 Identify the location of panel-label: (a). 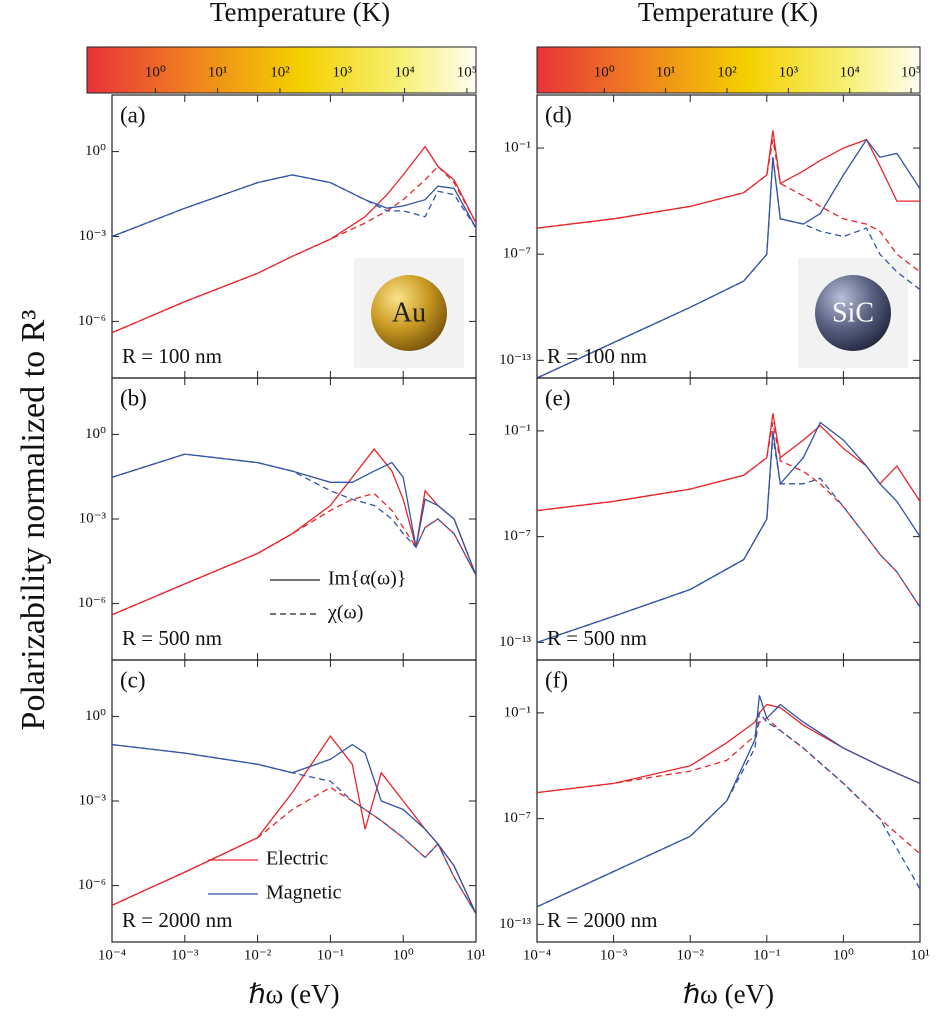
(133, 114).